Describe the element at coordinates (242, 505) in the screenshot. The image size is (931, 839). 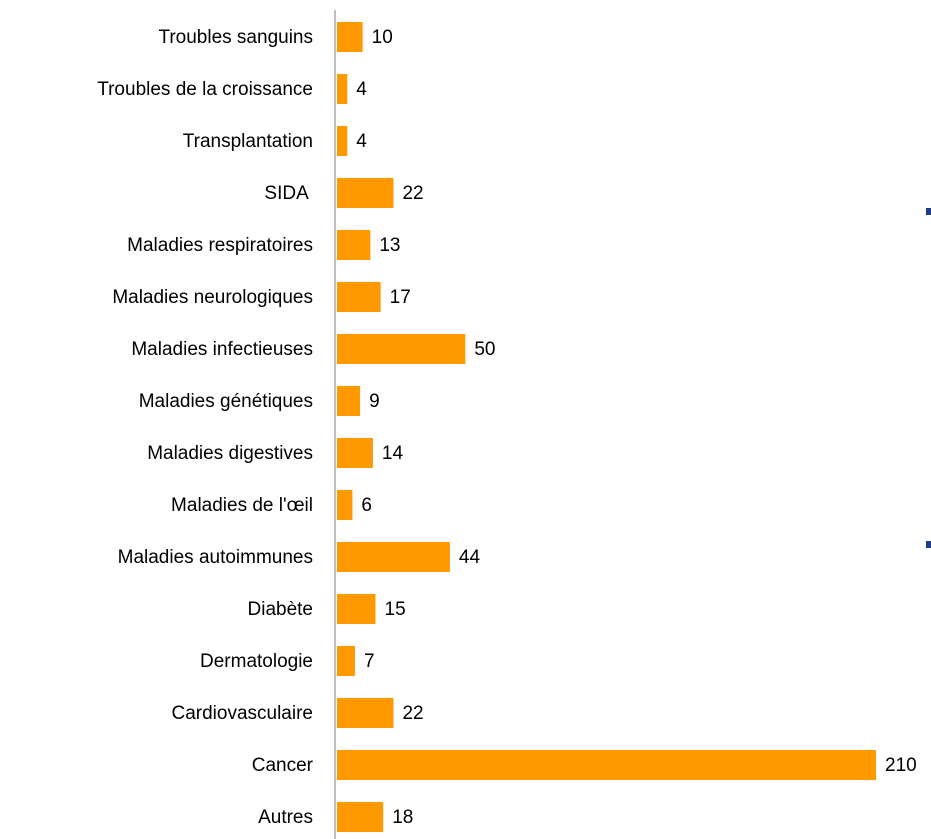
I see `category-label: Maladies de l'œil` at that location.